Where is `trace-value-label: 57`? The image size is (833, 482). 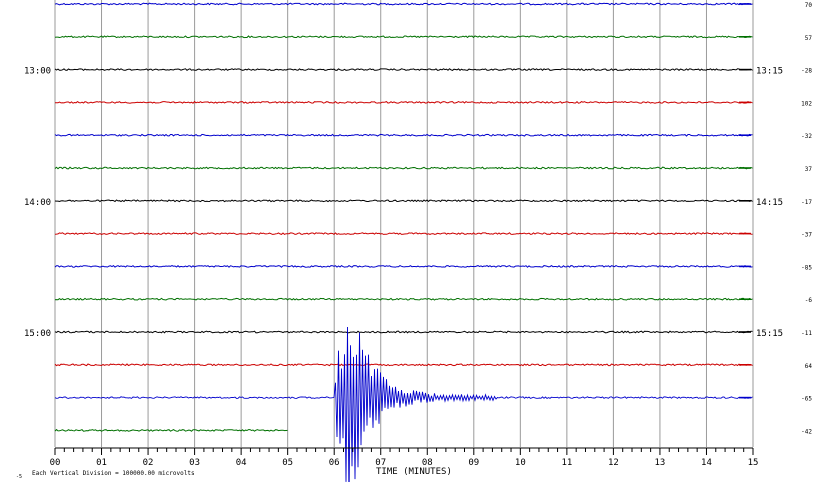 trace-value-label: 57 is located at coordinates (809, 38).